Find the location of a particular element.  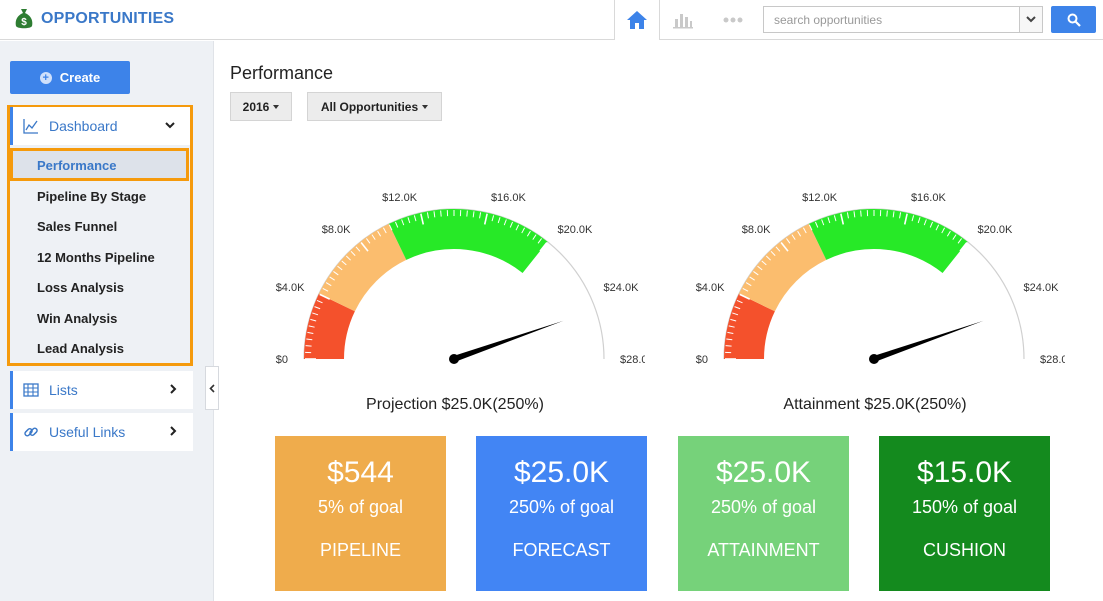

search-button is located at coordinates (1073, 19).